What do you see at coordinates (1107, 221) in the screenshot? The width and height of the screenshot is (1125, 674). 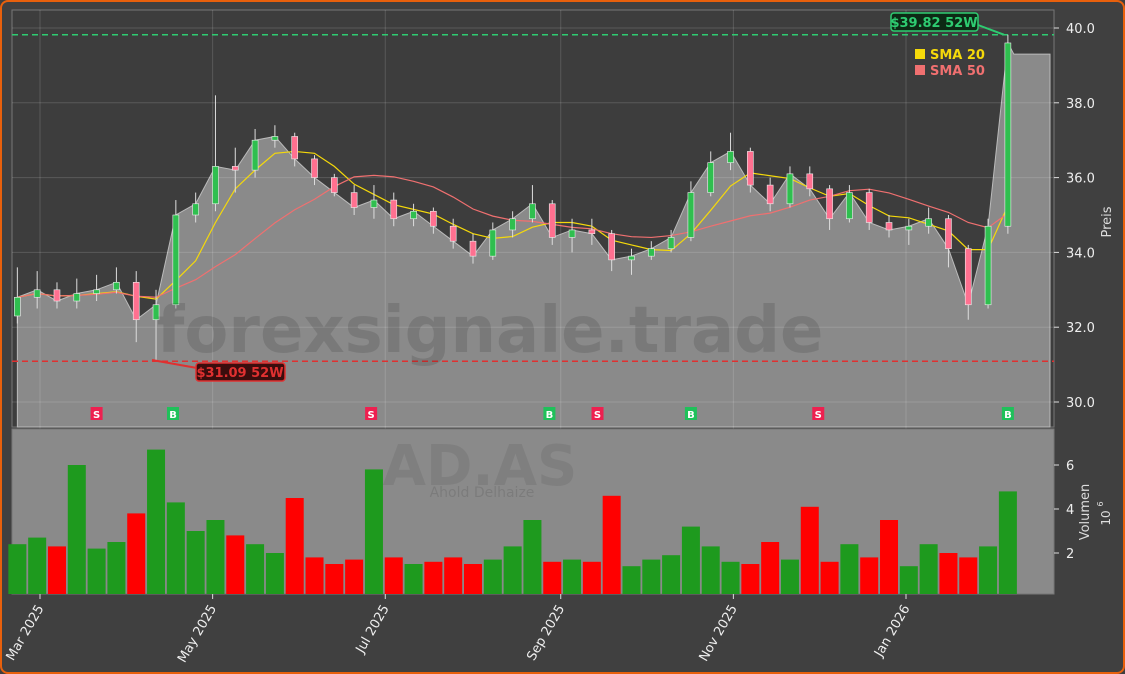 I see `price-axis-label: Preis` at bounding box center [1107, 221].